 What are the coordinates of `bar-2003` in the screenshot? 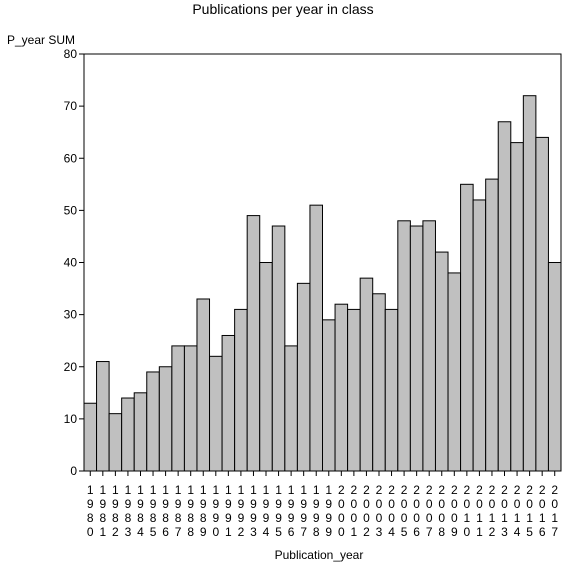 It's located at (379, 382).